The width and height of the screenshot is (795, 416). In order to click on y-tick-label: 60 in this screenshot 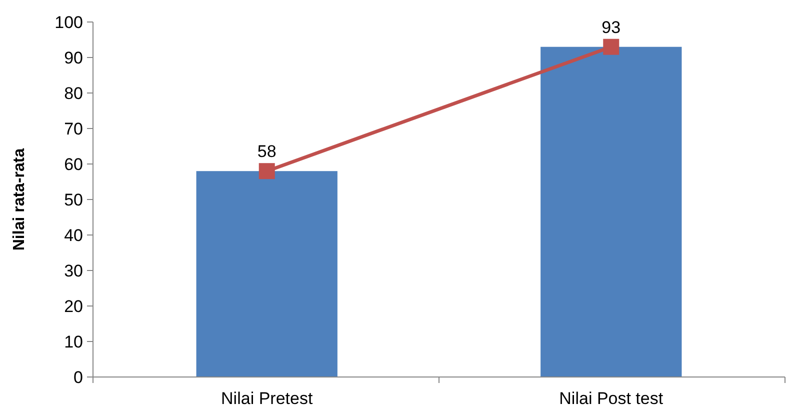, I will do `click(73, 164)`.